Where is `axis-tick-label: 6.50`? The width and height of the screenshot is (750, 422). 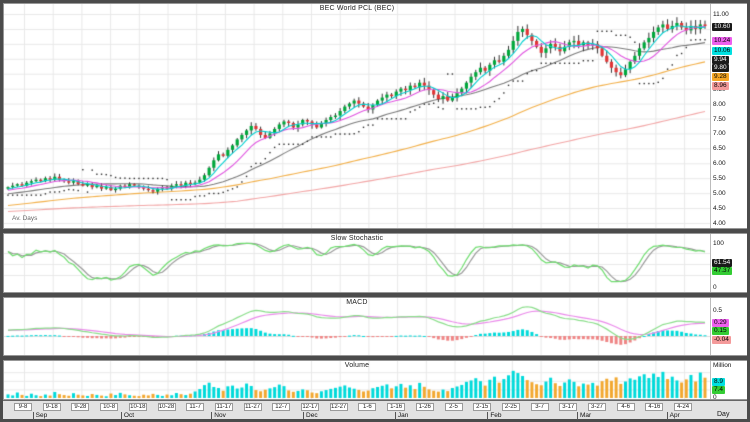 axis-tick-label: 6.50 is located at coordinates (719, 149).